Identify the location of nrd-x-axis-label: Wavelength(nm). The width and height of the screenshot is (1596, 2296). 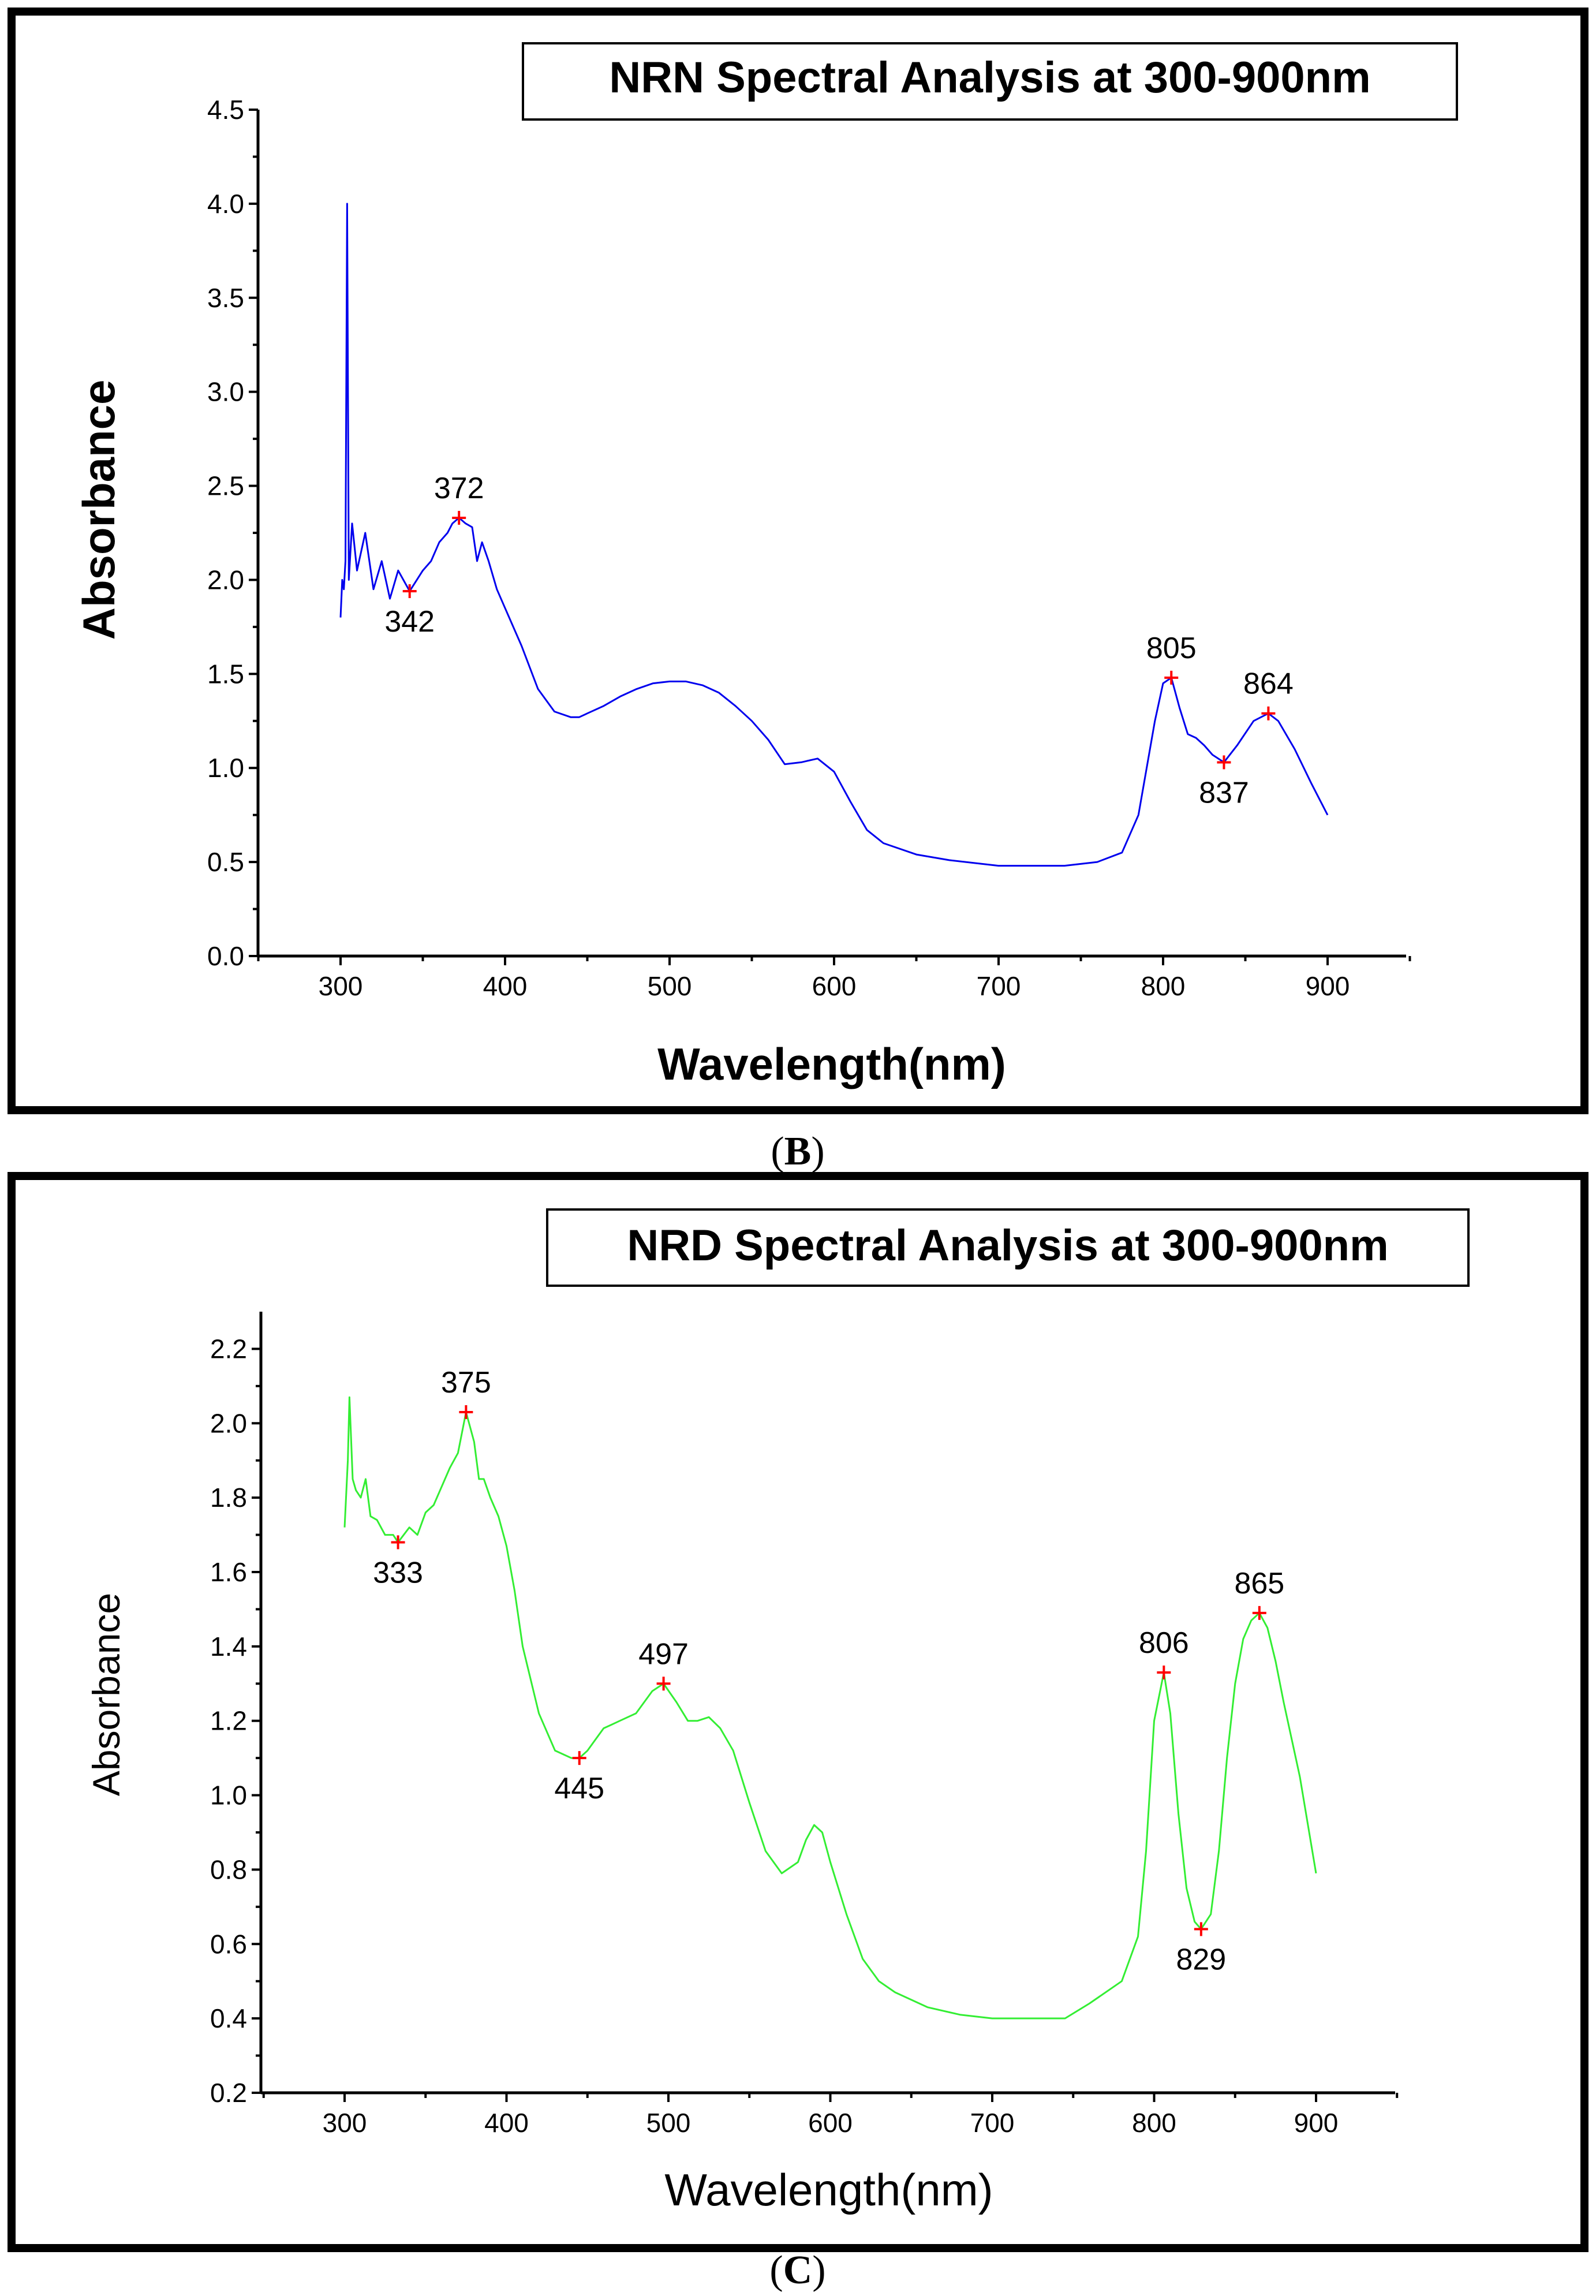
(828, 2189).